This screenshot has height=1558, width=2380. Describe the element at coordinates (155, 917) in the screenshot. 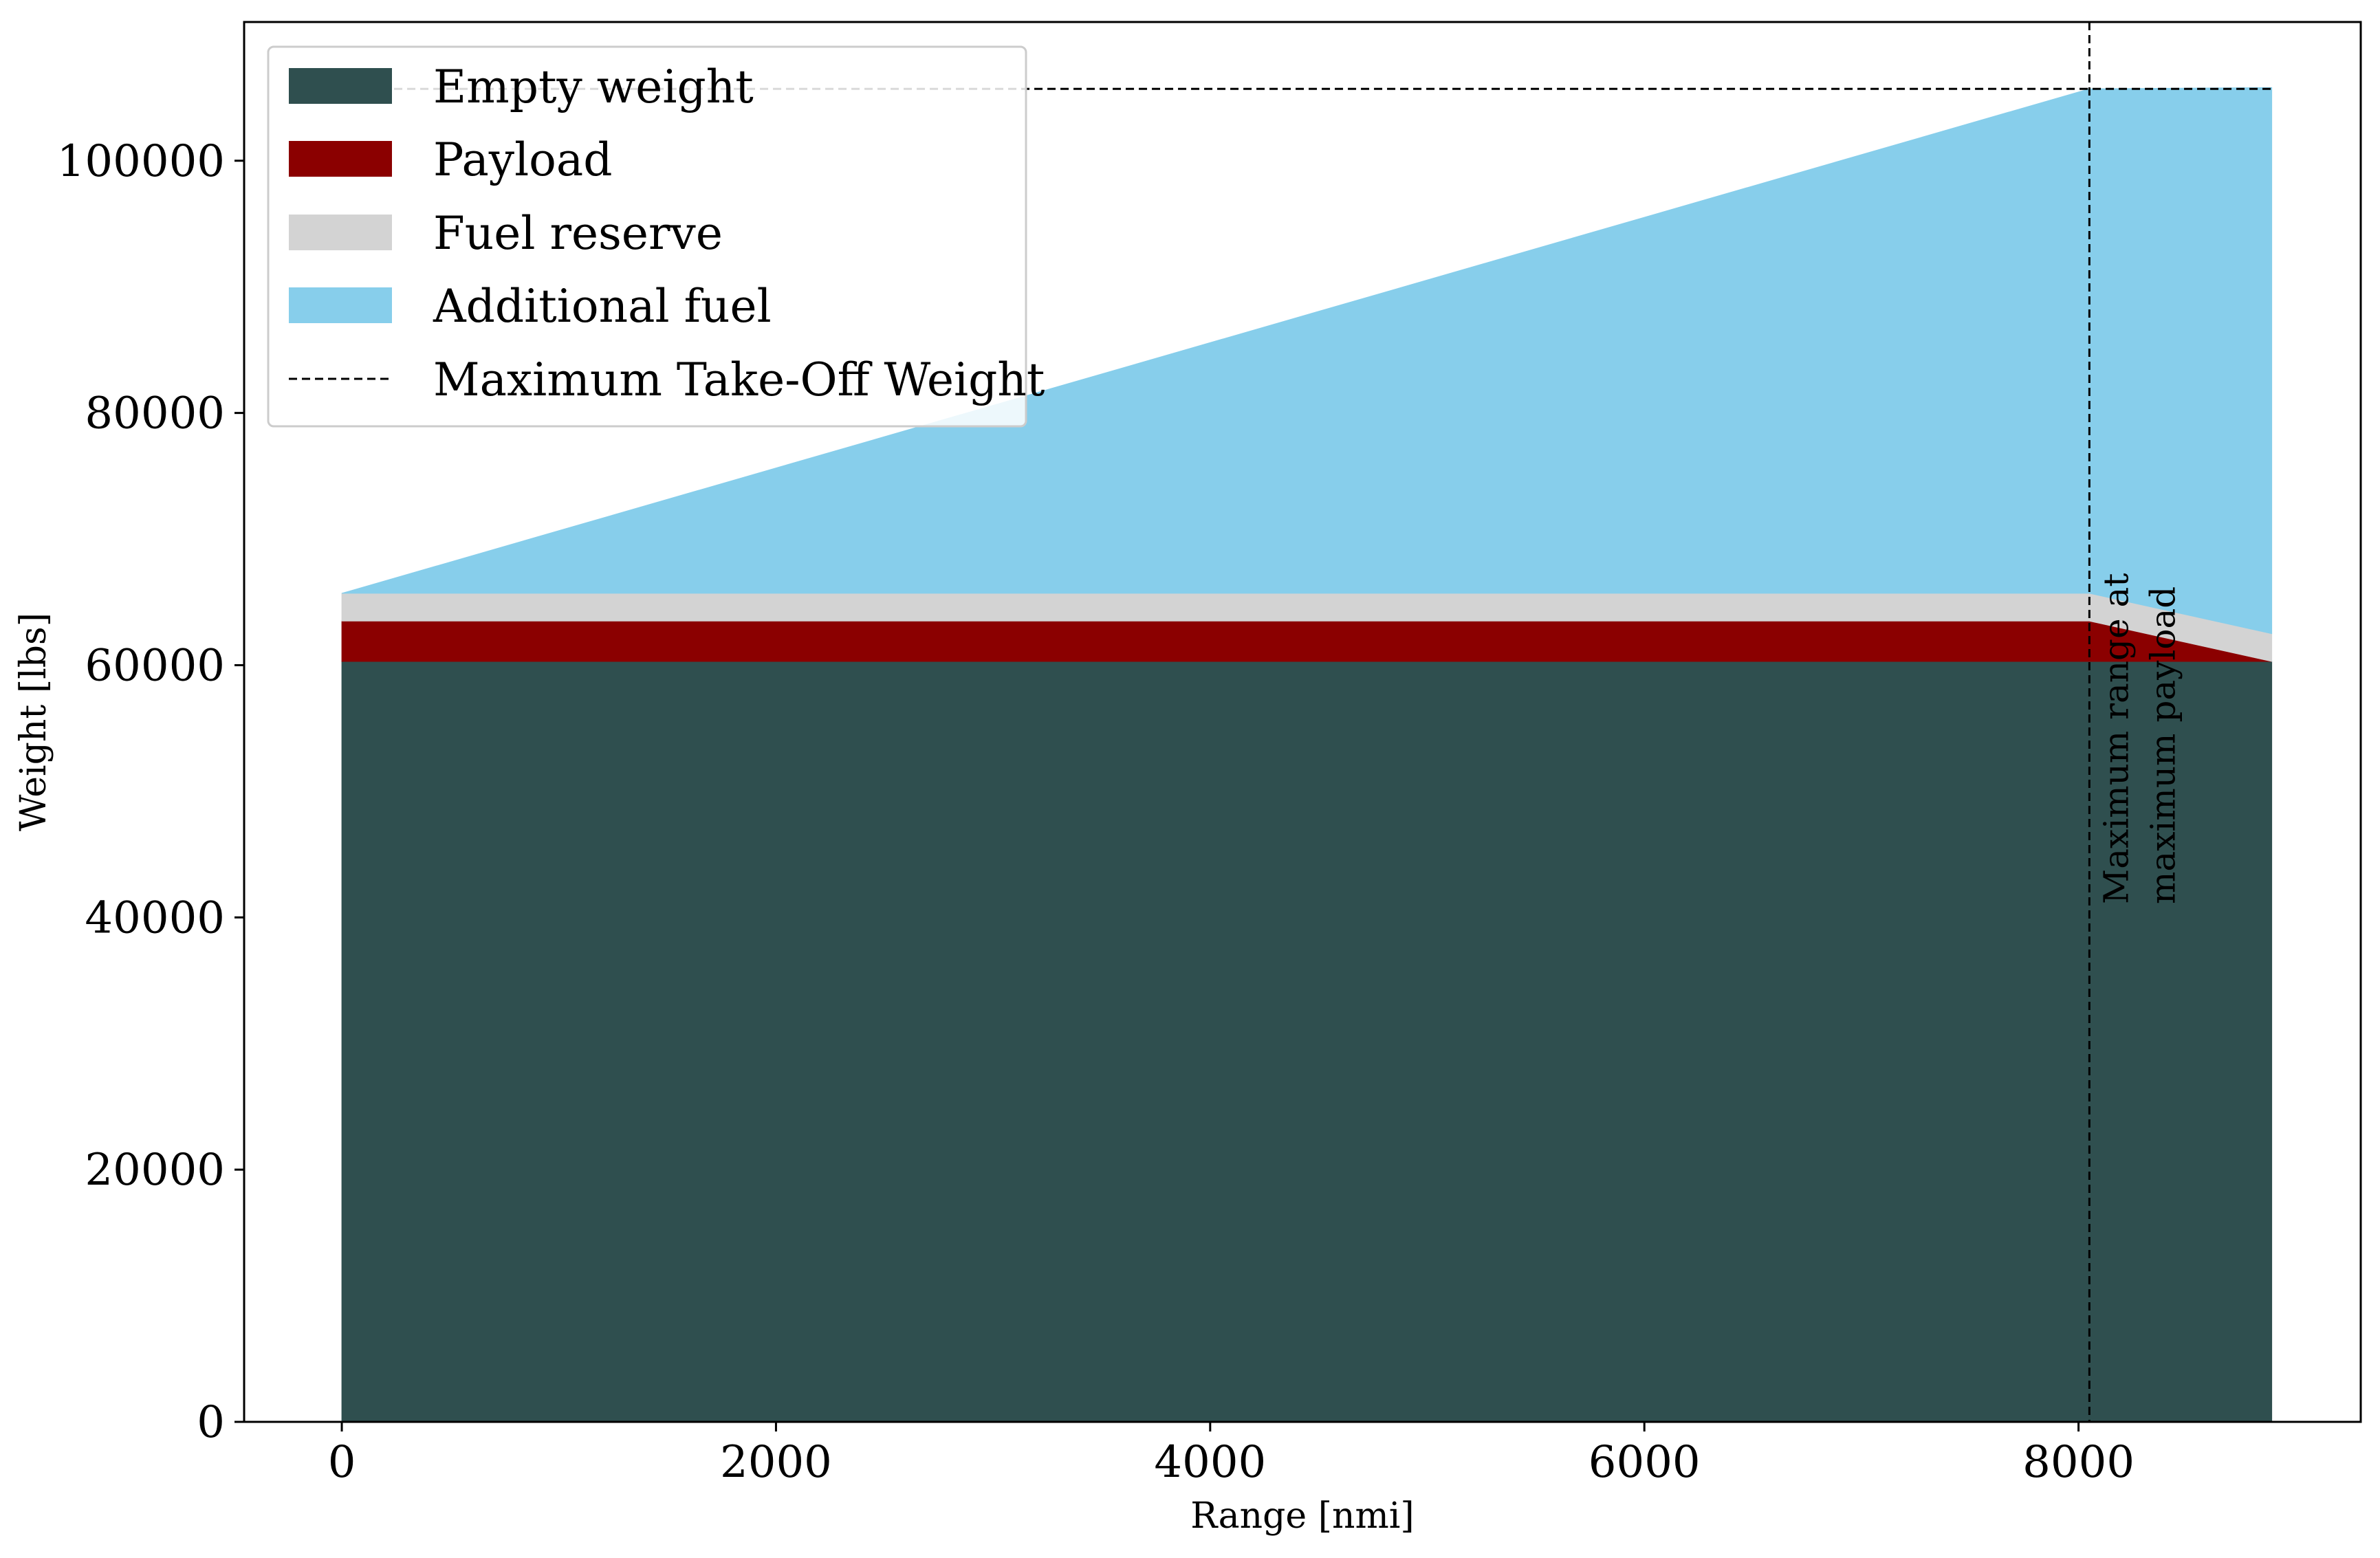

I see `y-tick-label: 40000` at that location.